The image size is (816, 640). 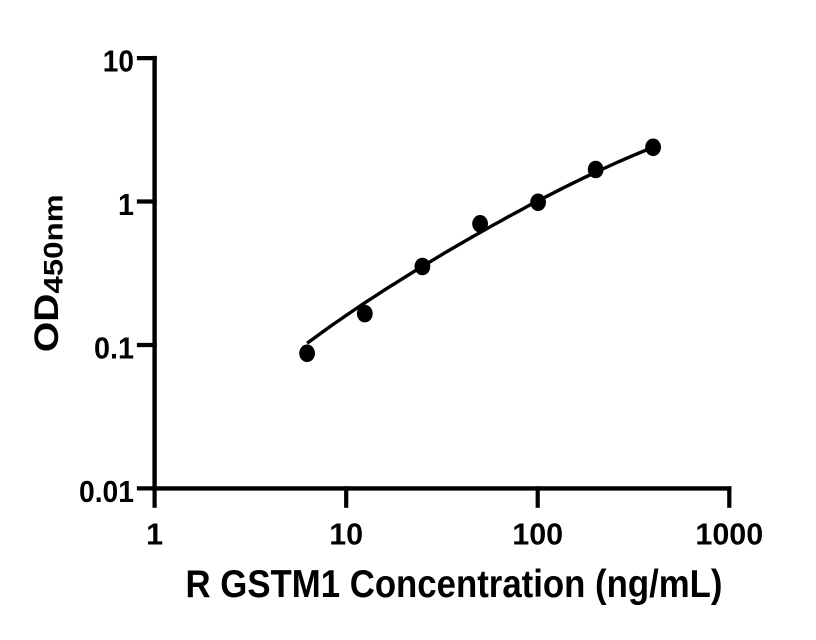 I want to click on svg-text: 0.1, so click(x=114, y=349).